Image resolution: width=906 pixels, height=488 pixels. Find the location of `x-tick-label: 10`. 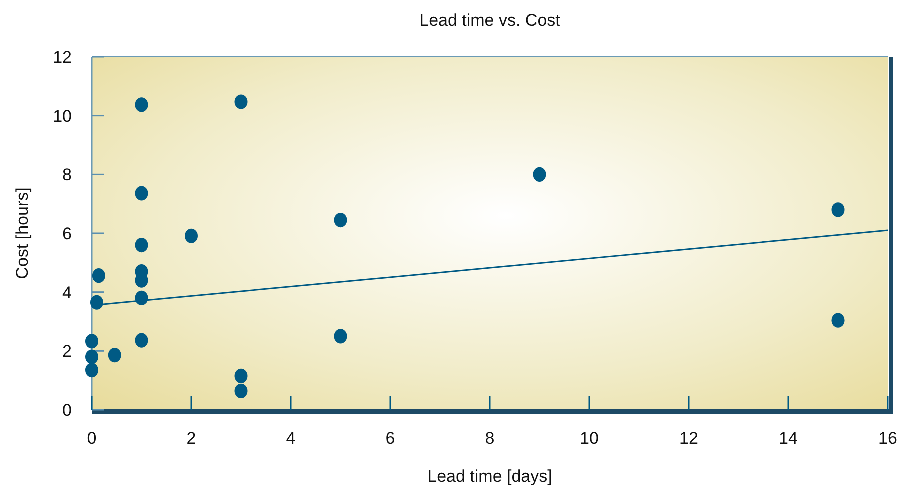

x-tick-label: 10 is located at coordinates (589, 438).